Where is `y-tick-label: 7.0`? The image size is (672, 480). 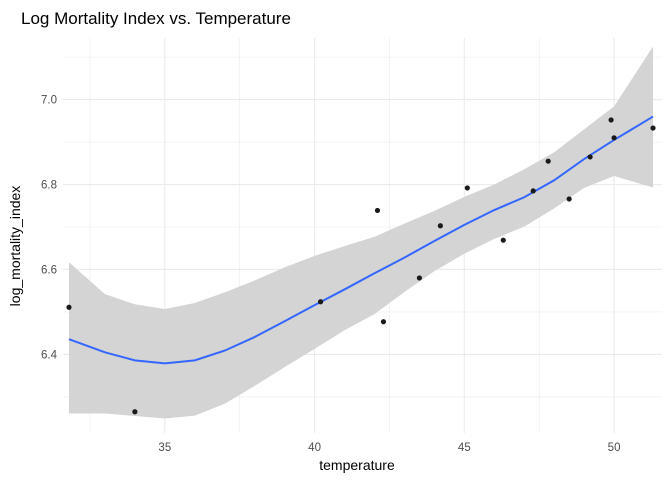
y-tick-label: 7.0 is located at coordinates (49, 101).